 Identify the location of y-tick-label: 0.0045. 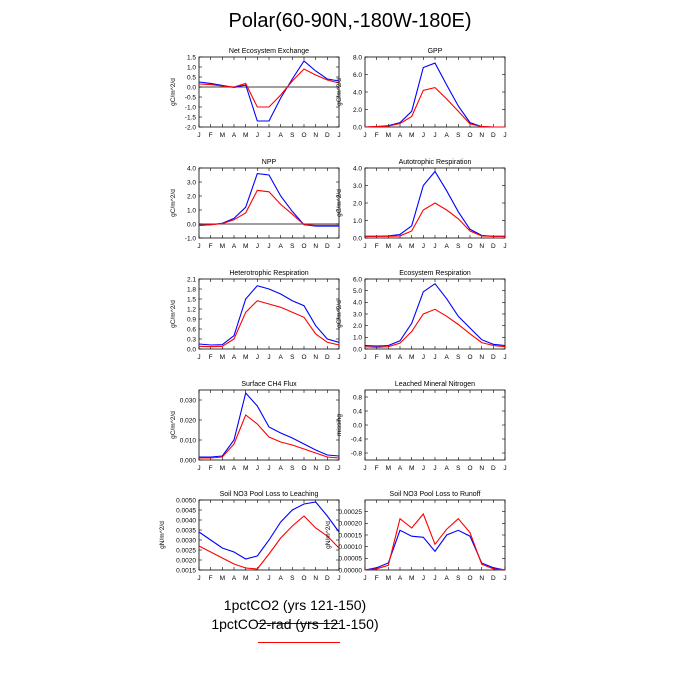
(186, 510).